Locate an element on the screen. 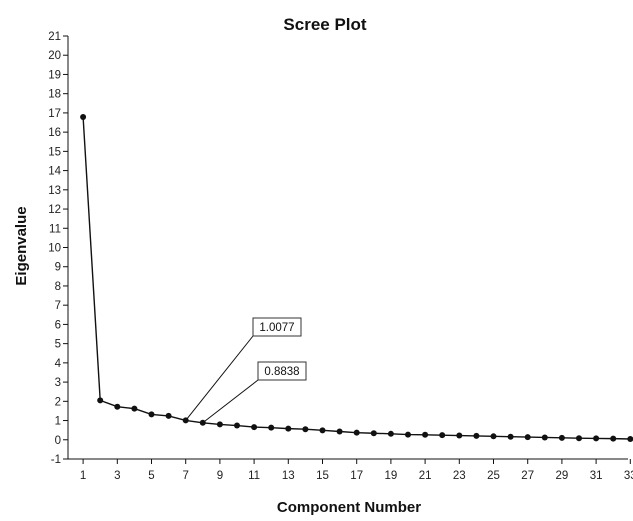  y-tick-label: 19 is located at coordinates (54, 75).